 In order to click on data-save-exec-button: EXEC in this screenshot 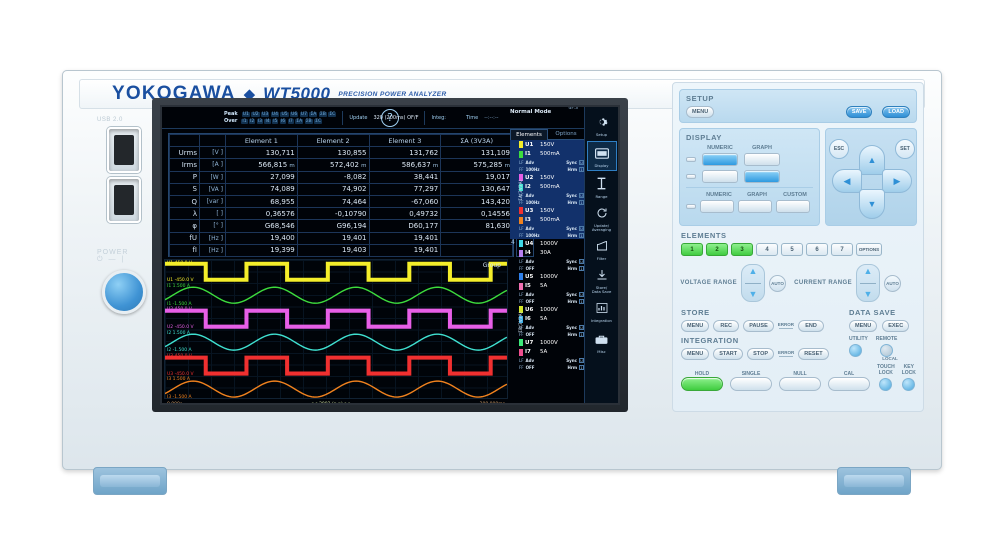, I will do `click(896, 326)`.